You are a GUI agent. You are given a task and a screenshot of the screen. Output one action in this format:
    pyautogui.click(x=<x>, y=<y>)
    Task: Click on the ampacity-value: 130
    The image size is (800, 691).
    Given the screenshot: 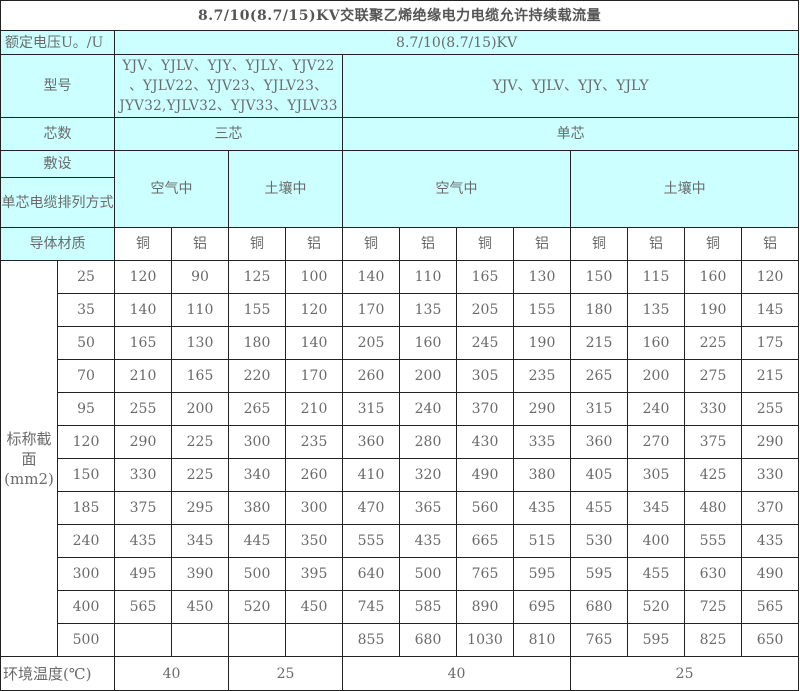 What is the action you would take?
    pyautogui.click(x=542, y=277)
    